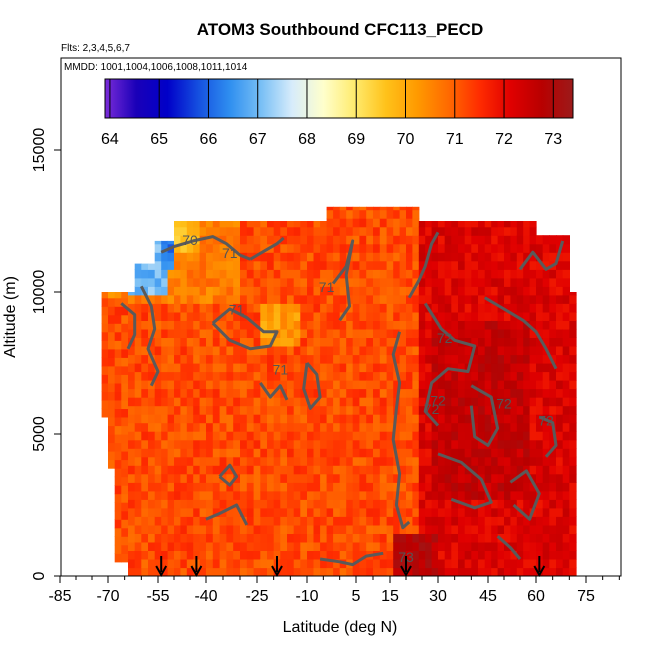  Describe the element at coordinates (539, 571) in the screenshot. I see `profile-arrow-head` at that location.